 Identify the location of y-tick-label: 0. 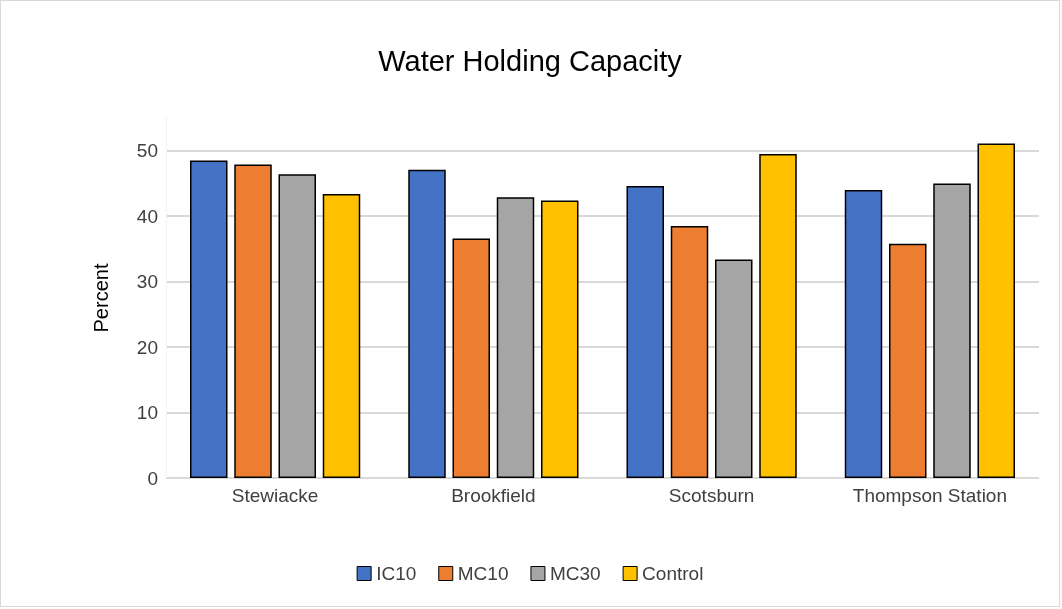
(152, 478).